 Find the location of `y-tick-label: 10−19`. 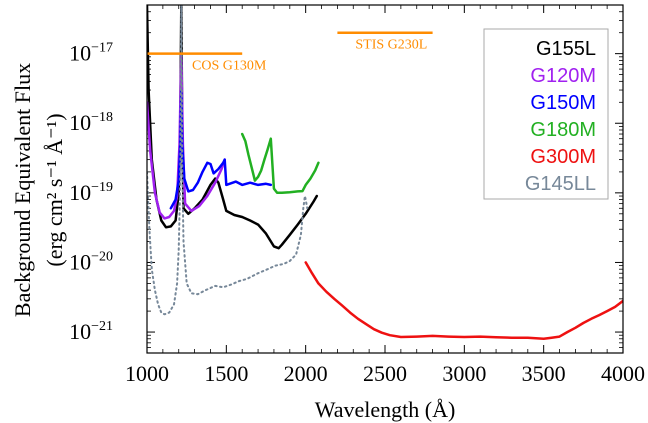

y-tick-label: 10−19 is located at coordinates (91, 192).